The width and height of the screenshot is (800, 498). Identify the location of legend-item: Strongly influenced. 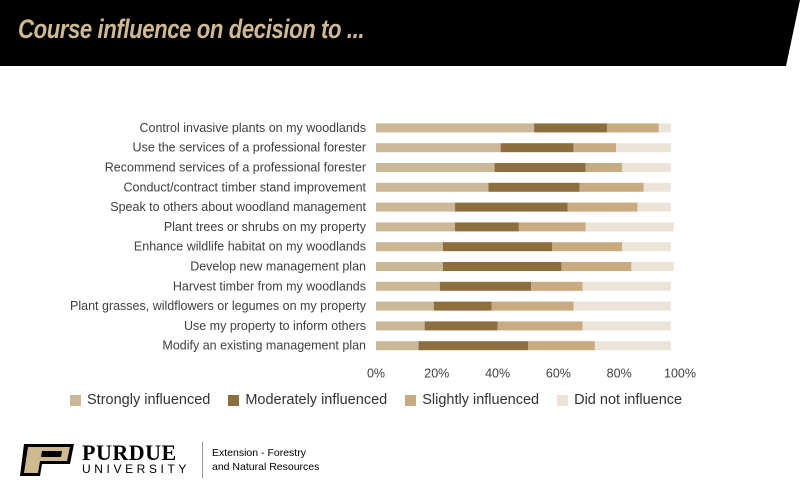
(140, 400).